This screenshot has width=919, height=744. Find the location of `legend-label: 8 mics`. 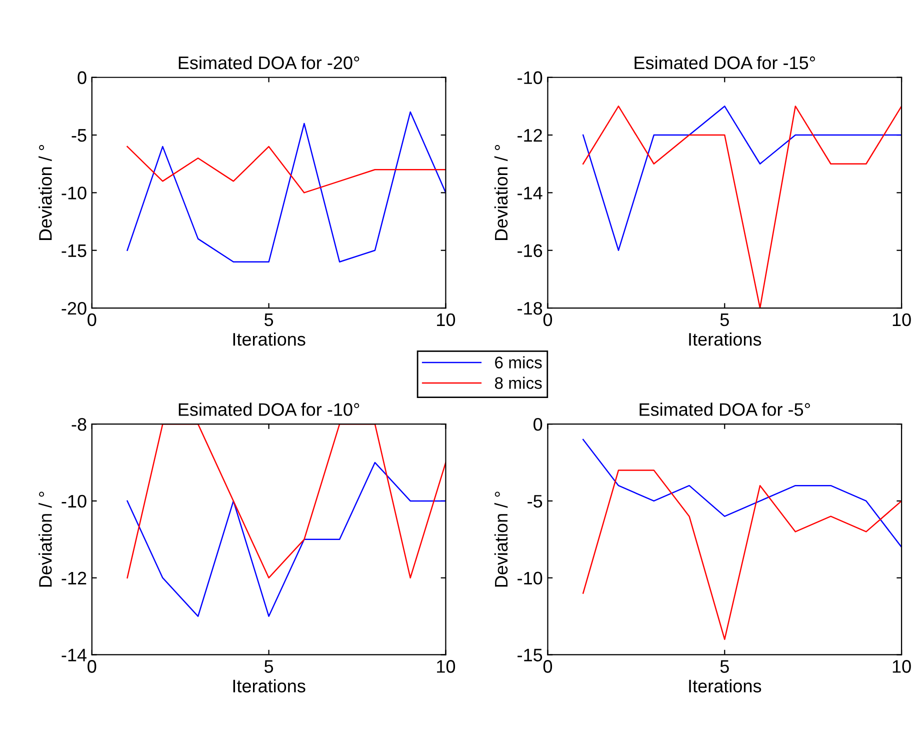

legend-label: 8 mics is located at coordinates (518, 382).